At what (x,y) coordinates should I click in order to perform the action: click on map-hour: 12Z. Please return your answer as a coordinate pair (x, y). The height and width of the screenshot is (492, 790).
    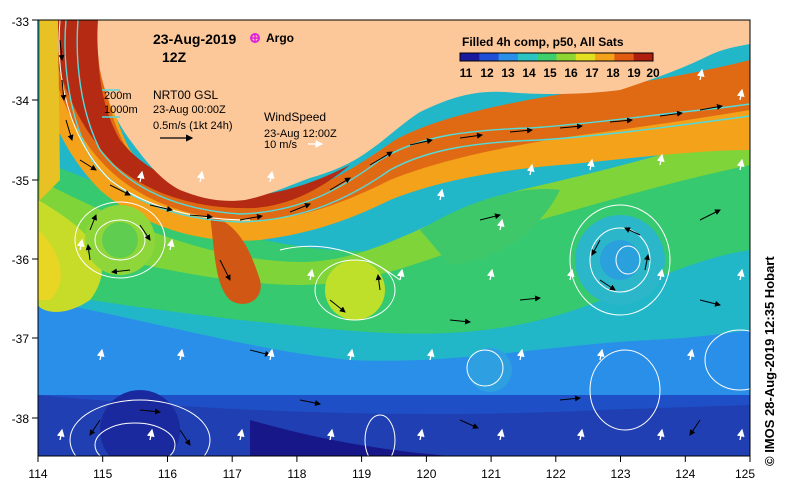
    Looking at the image, I should click on (174, 57).